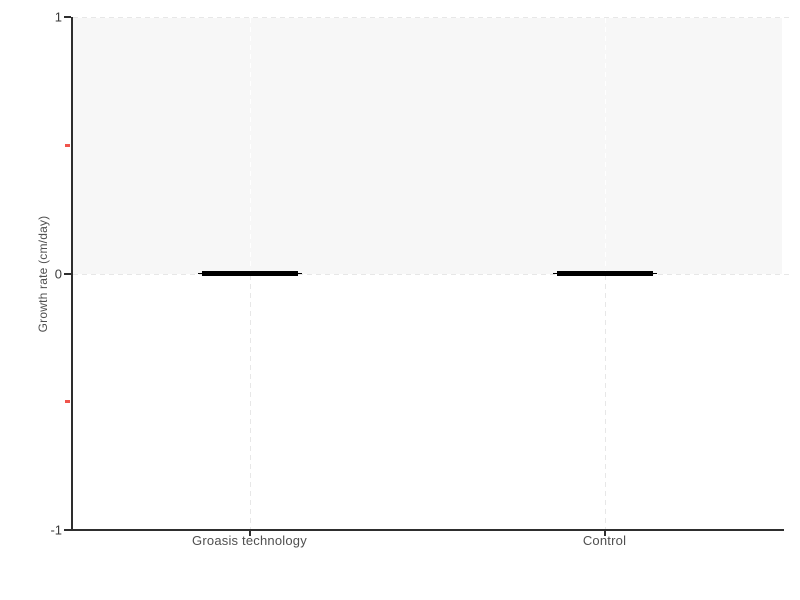 This screenshot has width=800, height=600. I want to click on y-tick-label: 0, so click(58, 273).